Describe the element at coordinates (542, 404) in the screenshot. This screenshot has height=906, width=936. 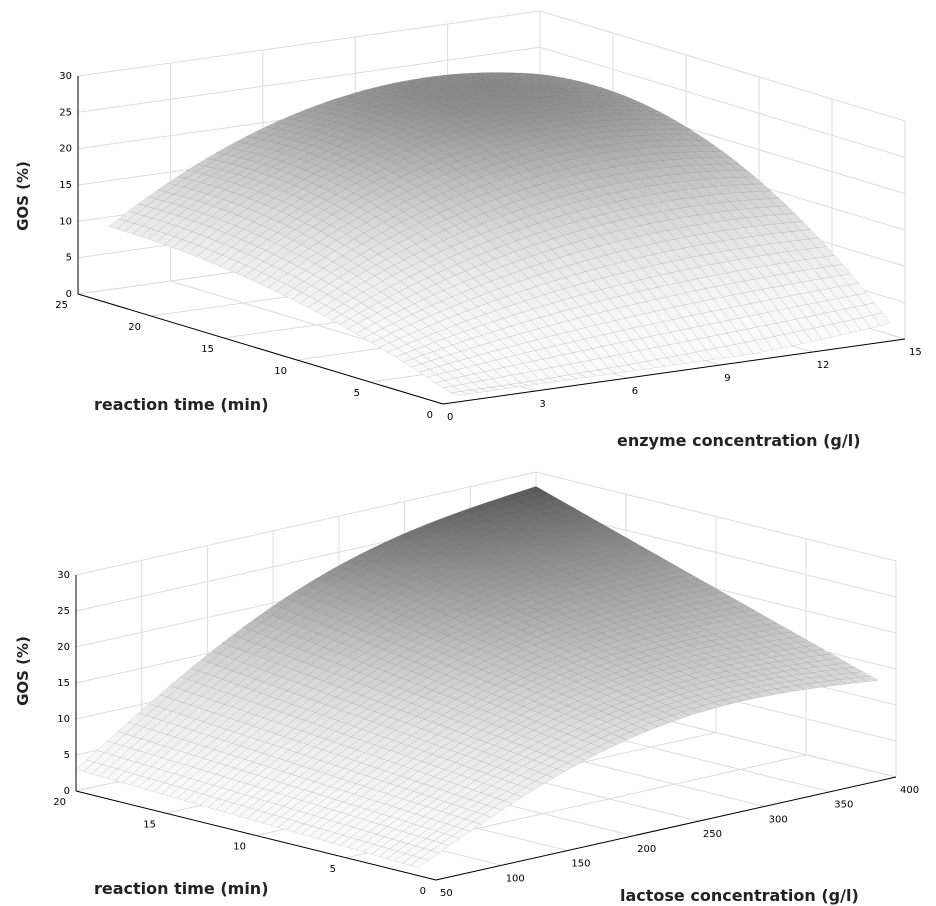
I see `x-tick-label: 3` at that location.